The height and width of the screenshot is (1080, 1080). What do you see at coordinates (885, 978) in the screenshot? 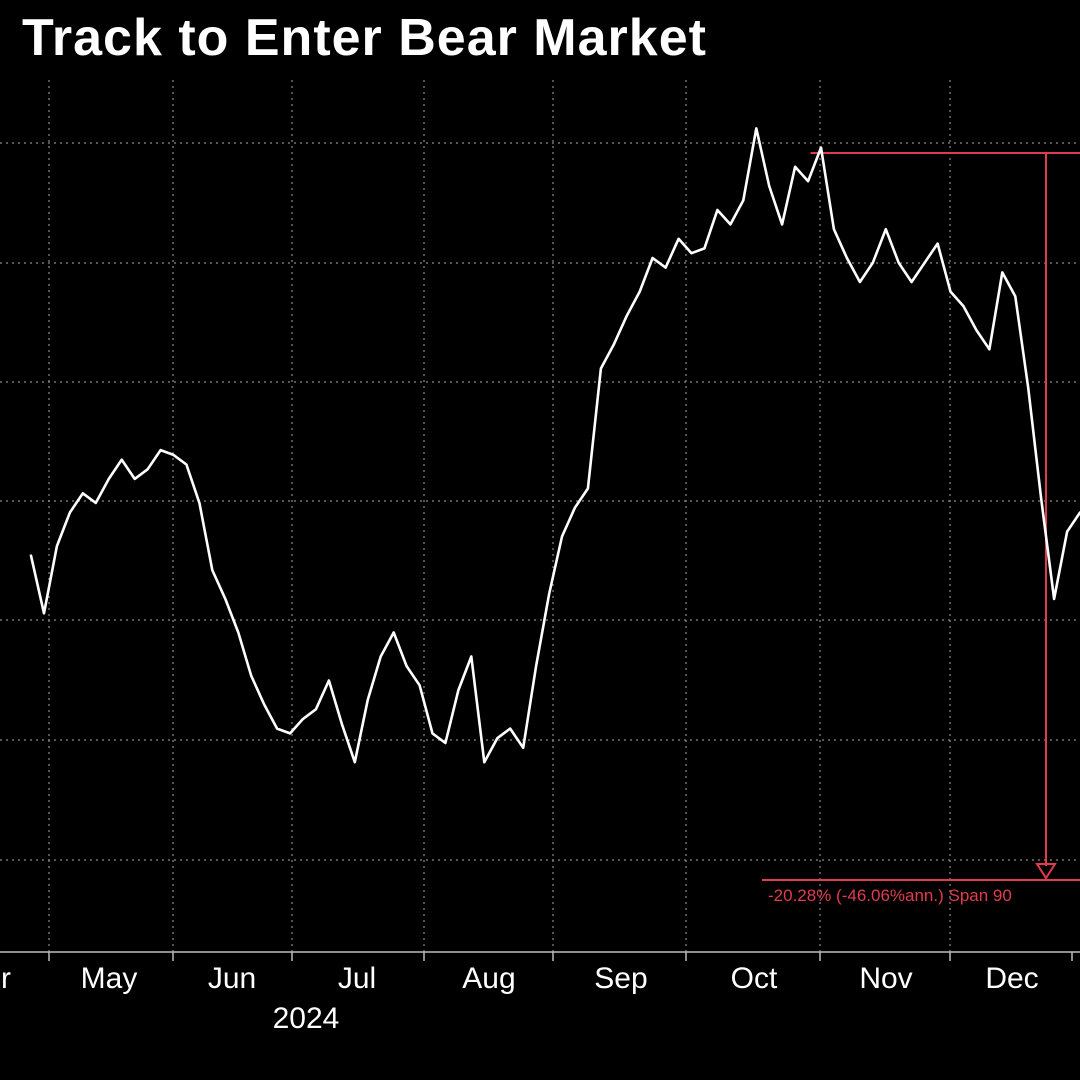
I see `x-tick-label: Nov` at bounding box center [885, 978].